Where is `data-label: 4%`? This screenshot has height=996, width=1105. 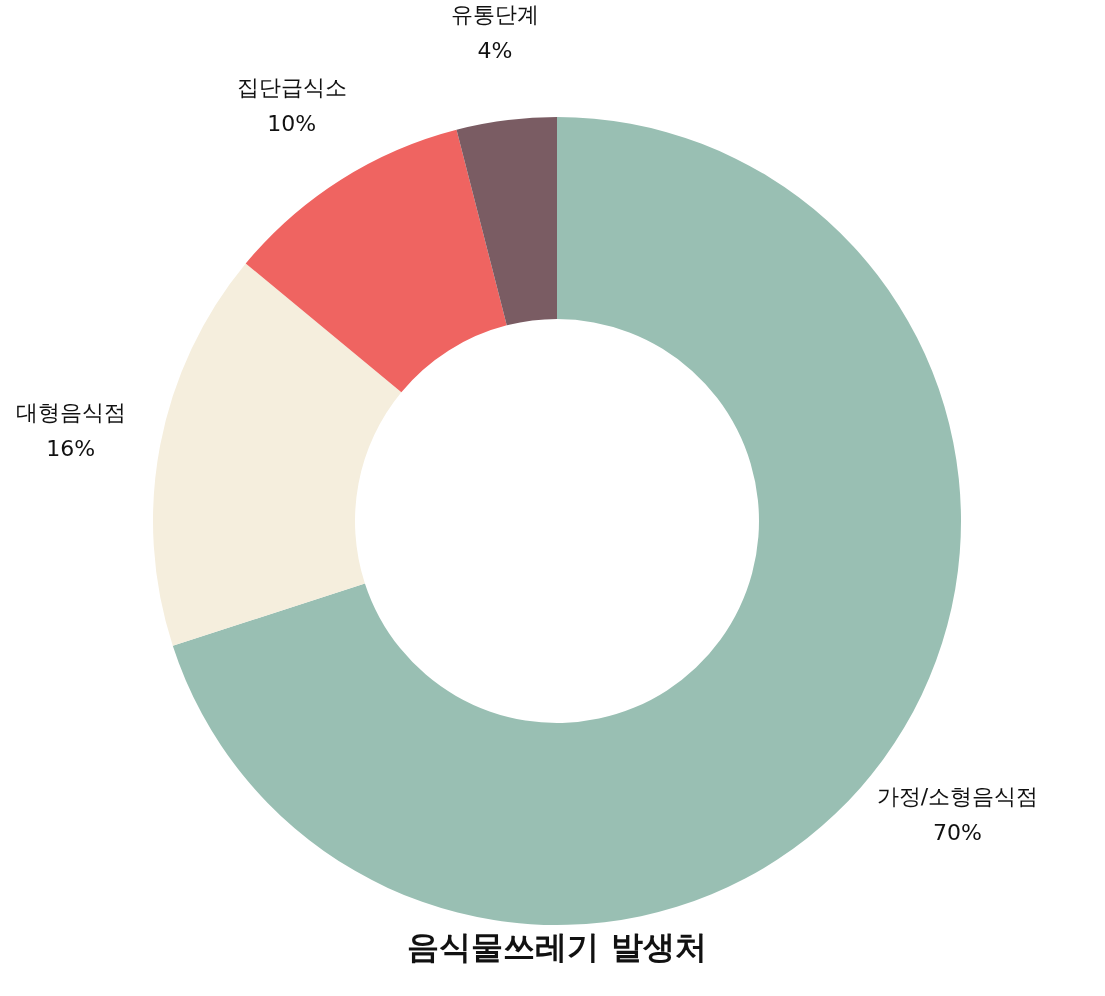
data-label: 4% is located at coordinates (495, 50).